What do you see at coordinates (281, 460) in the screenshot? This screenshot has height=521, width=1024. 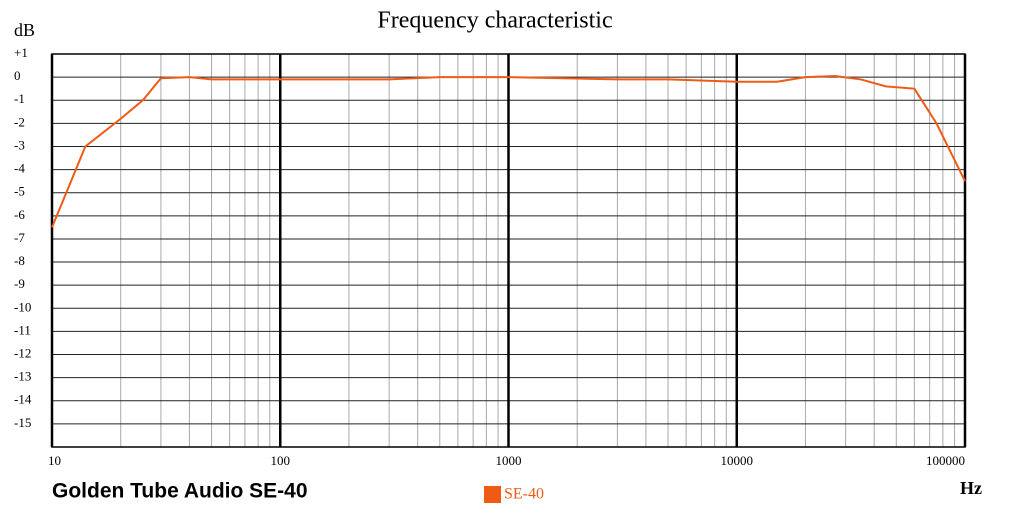 I see `x-tick-label: 100` at bounding box center [281, 460].